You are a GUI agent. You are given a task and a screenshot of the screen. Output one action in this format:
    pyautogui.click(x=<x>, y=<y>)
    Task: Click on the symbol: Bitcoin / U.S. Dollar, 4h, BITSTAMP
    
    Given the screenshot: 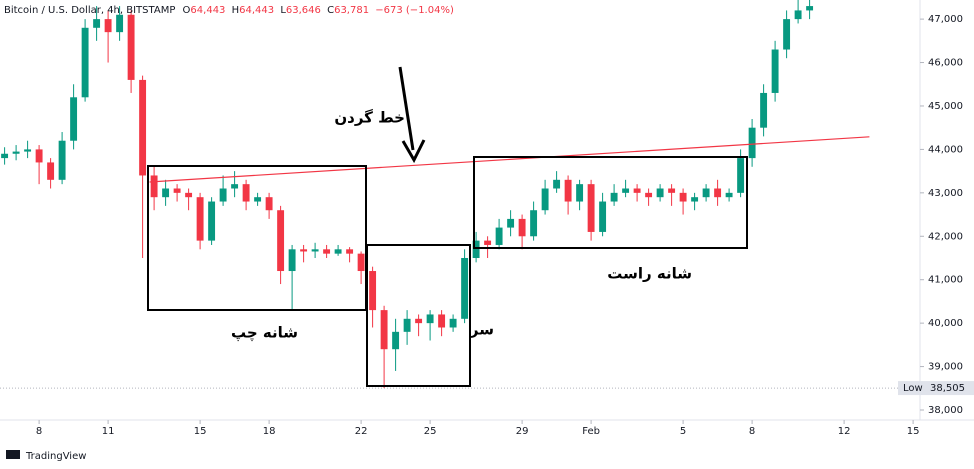 What is the action you would take?
    pyautogui.click(x=89, y=10)
    